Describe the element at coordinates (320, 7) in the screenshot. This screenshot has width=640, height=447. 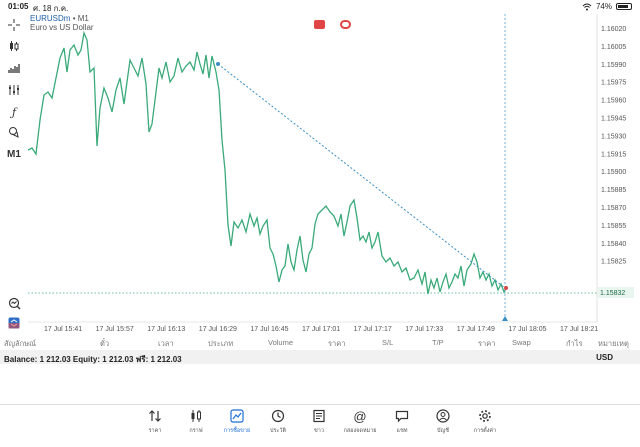
I see `status-bar: 01:05 ศ. 18 ก.ค. 74%` at that location.